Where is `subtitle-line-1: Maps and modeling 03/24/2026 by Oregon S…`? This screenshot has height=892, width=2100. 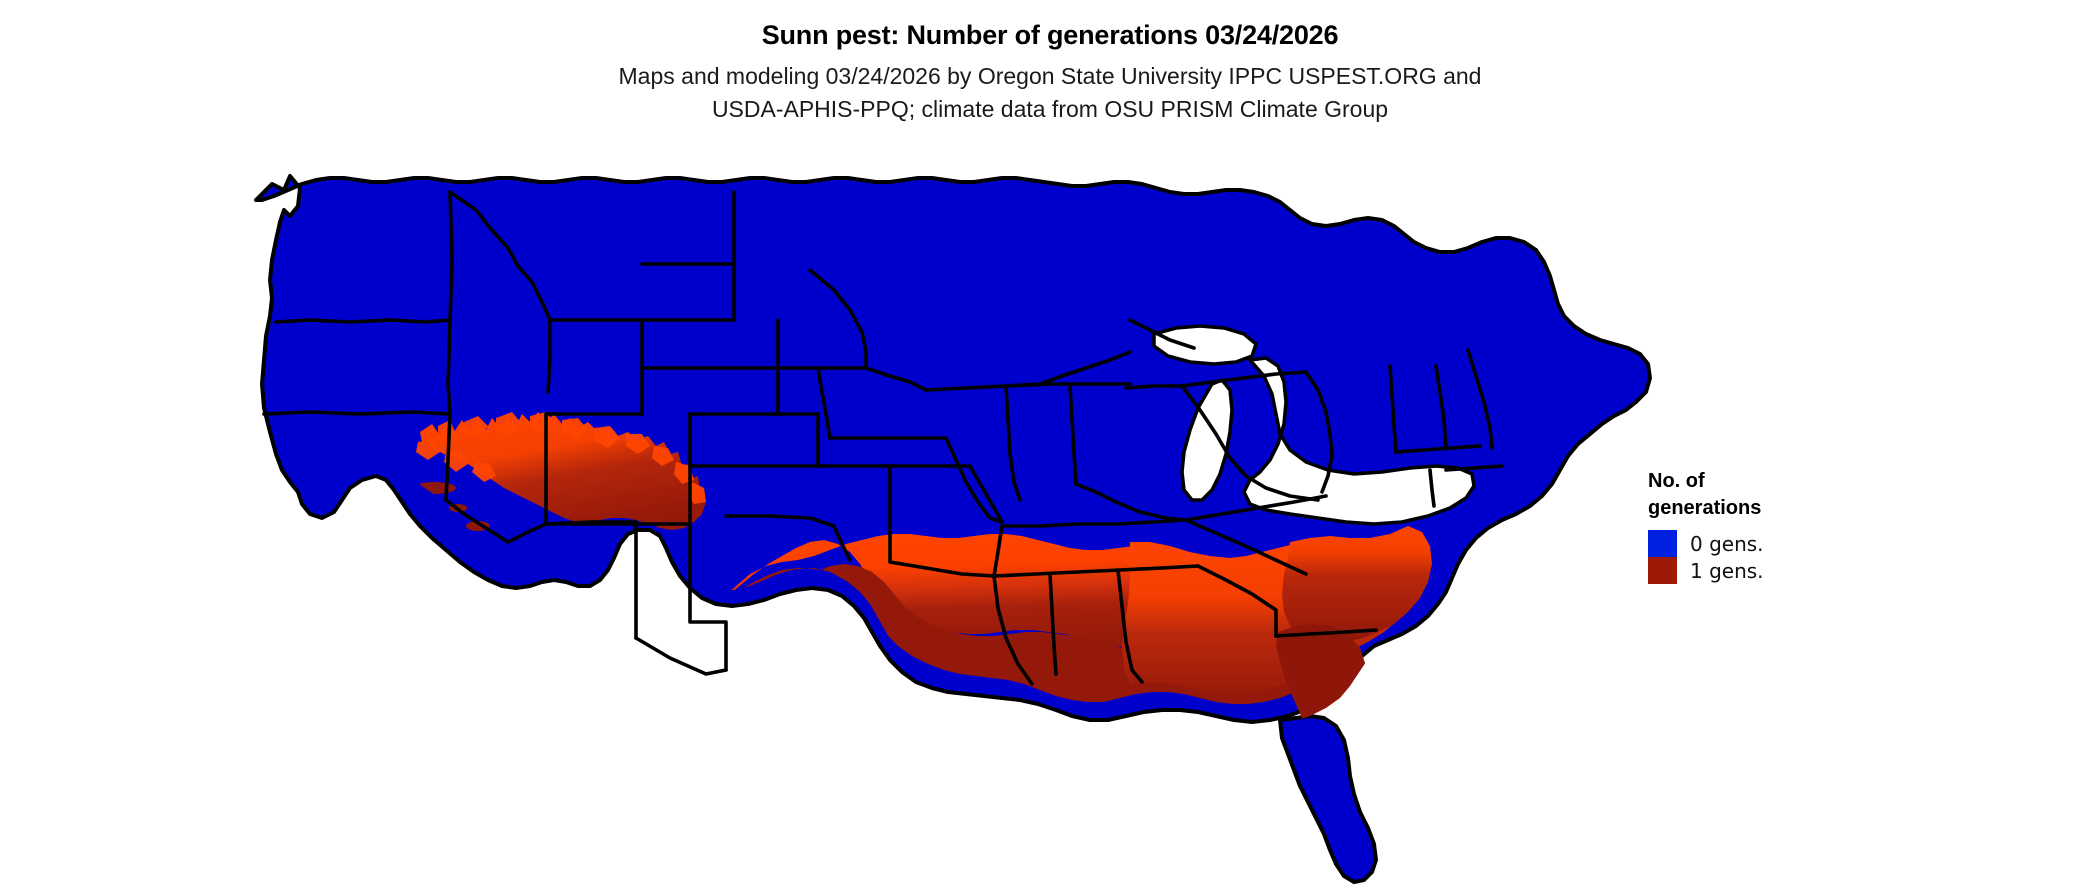 subtitle-line-1: Maps and modeling 03/24/2026 by Oregon S… is located at coordinates (1050, 76).